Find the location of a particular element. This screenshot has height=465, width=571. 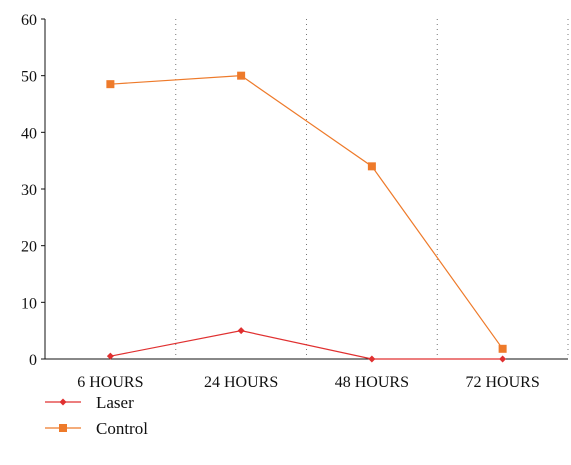

legend-label: Control is located at coordinates (122, 428).